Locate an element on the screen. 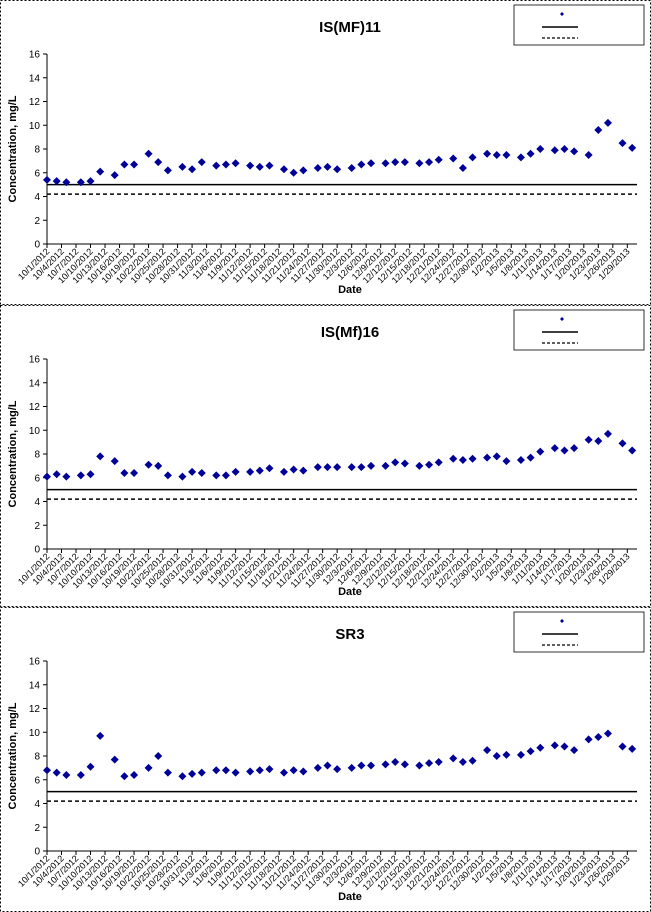  y-tick-label: 16 is located at coordinates (35, 360).